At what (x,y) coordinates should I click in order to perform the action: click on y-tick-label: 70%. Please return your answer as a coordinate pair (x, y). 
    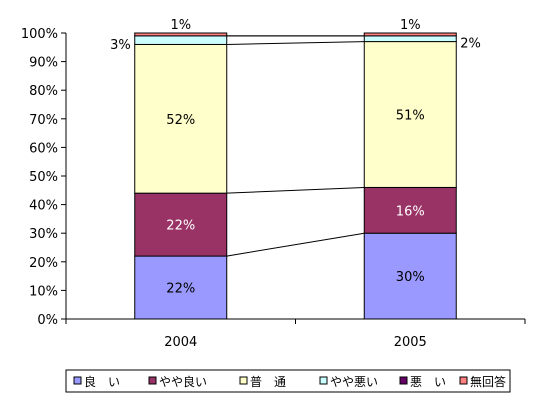
    Looking at the image, I should click on (43, 120).